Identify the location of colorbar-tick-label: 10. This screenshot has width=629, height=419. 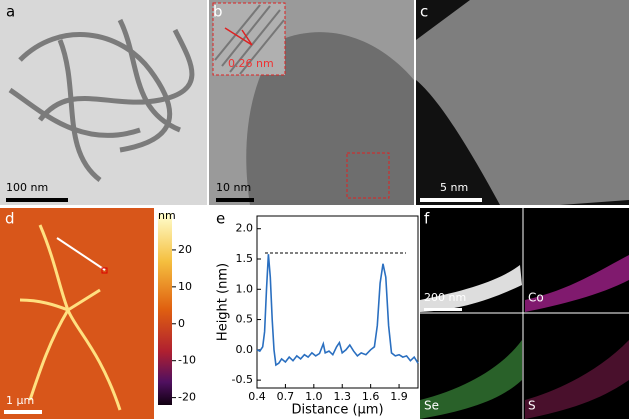
(185, 286).